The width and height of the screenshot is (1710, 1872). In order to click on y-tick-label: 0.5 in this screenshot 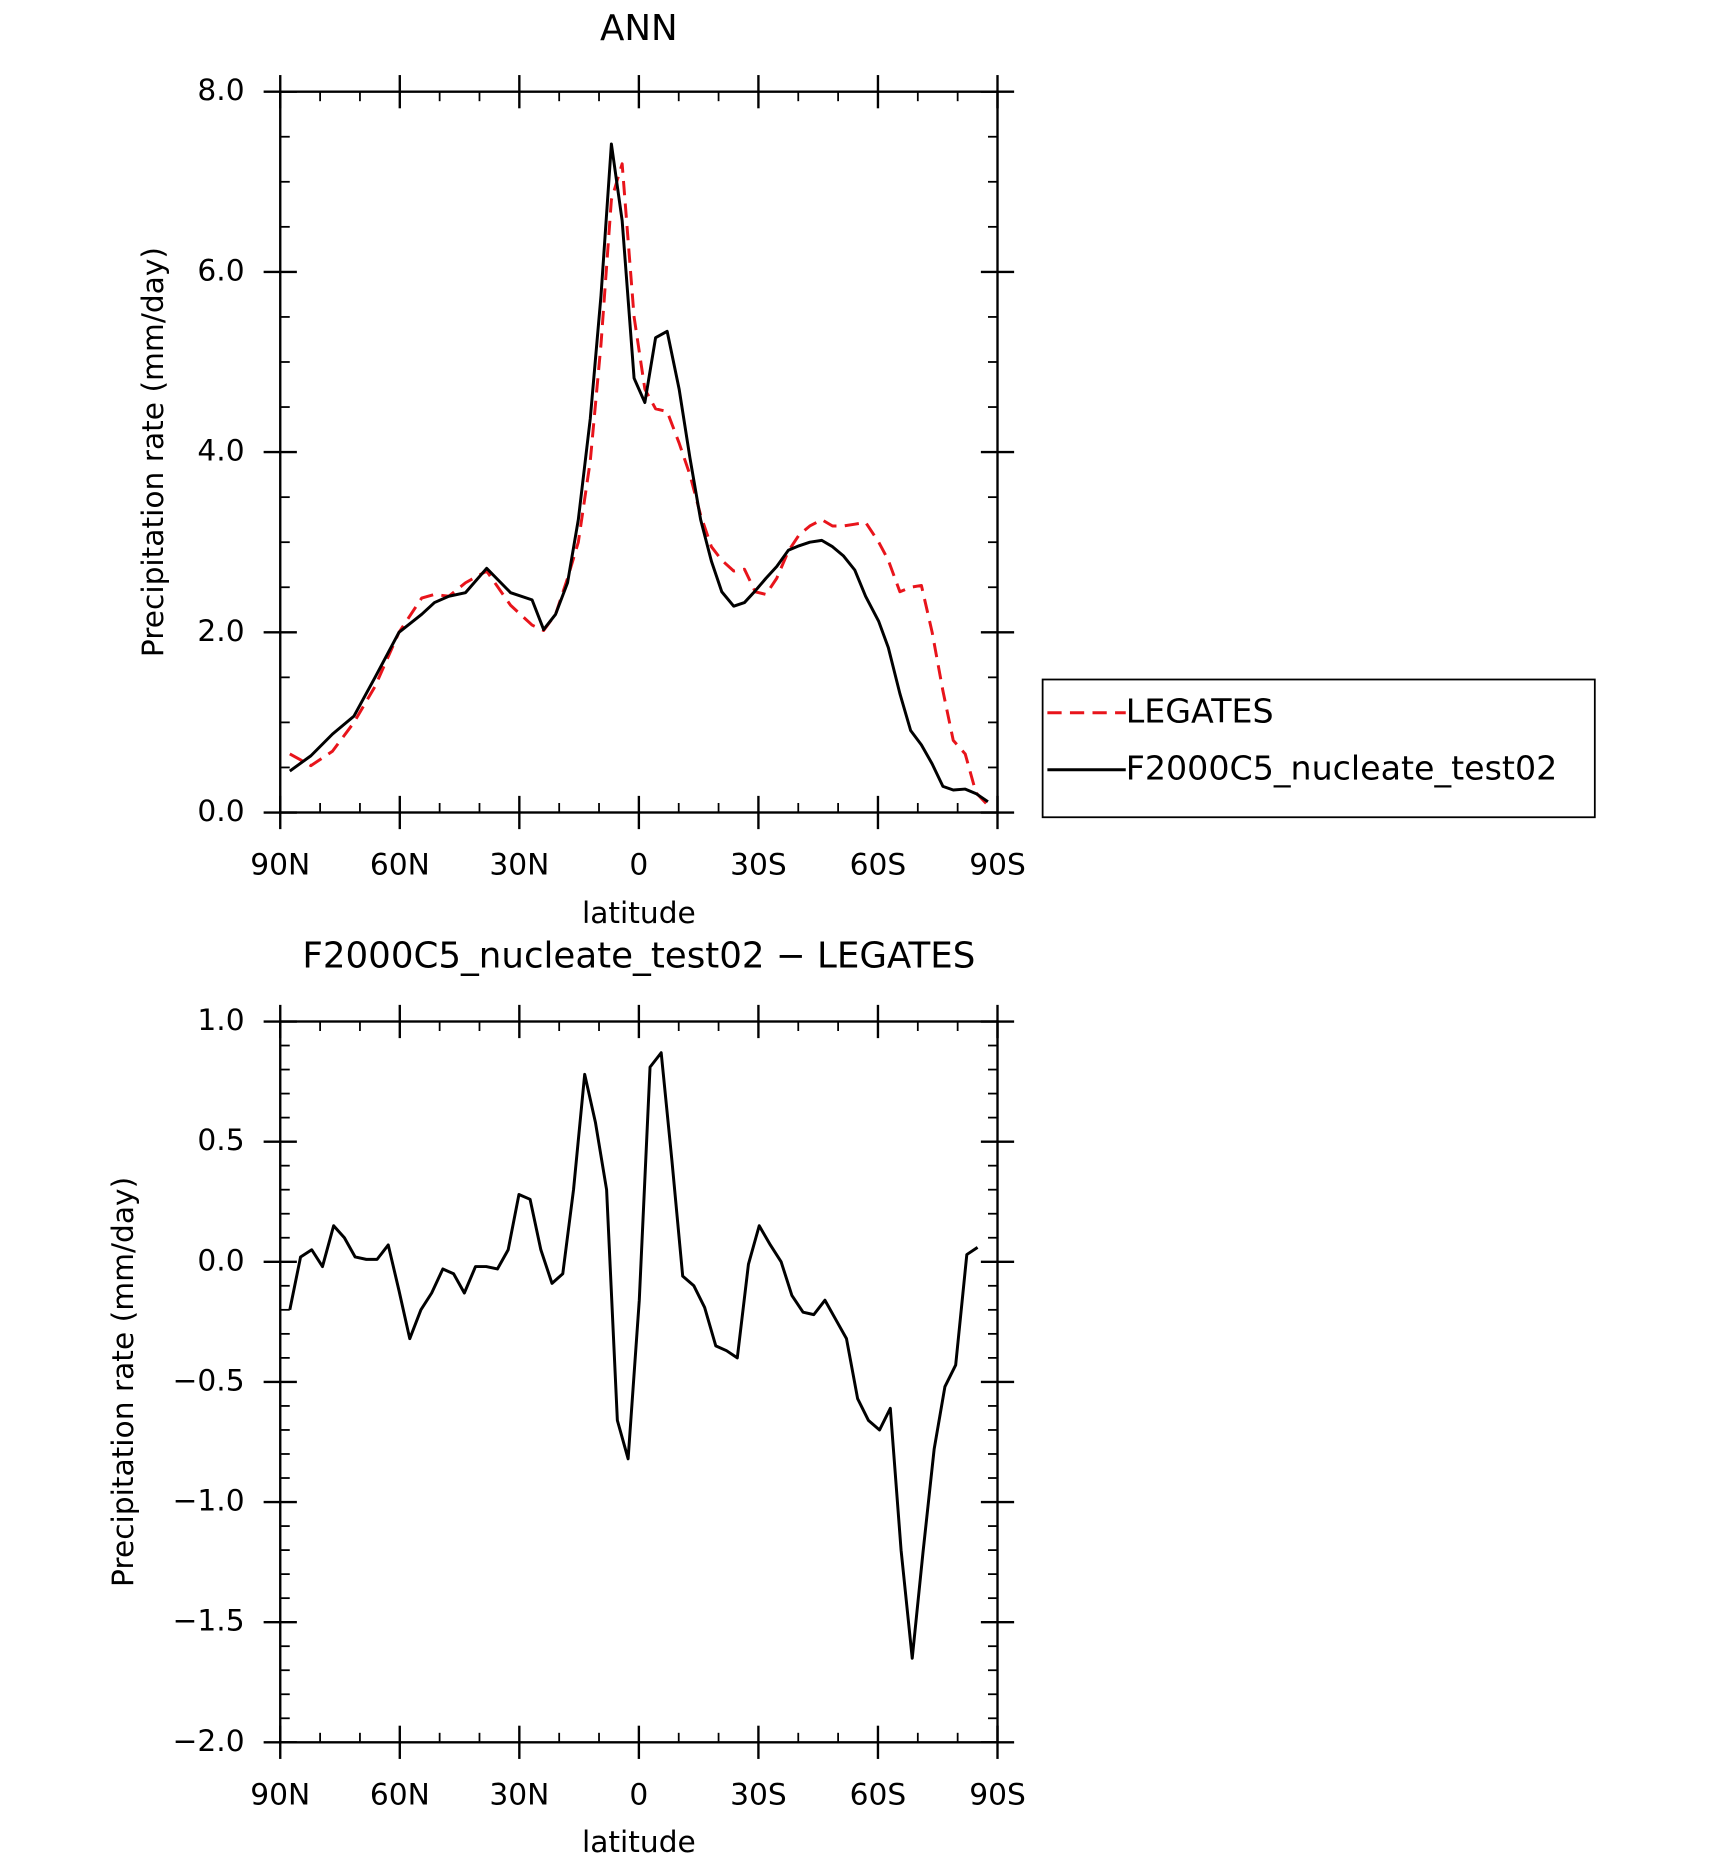, I will do `click(220, 1139)`.